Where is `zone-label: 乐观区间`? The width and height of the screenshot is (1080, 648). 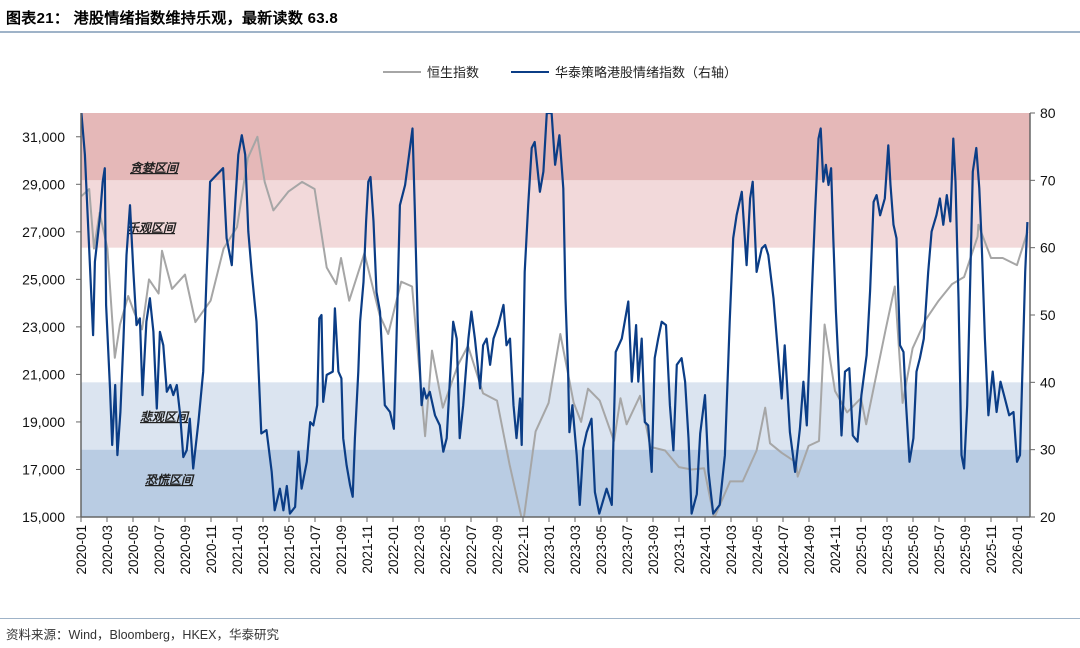 zone-label: 乐观区间 is located at coordinates (152, 228).